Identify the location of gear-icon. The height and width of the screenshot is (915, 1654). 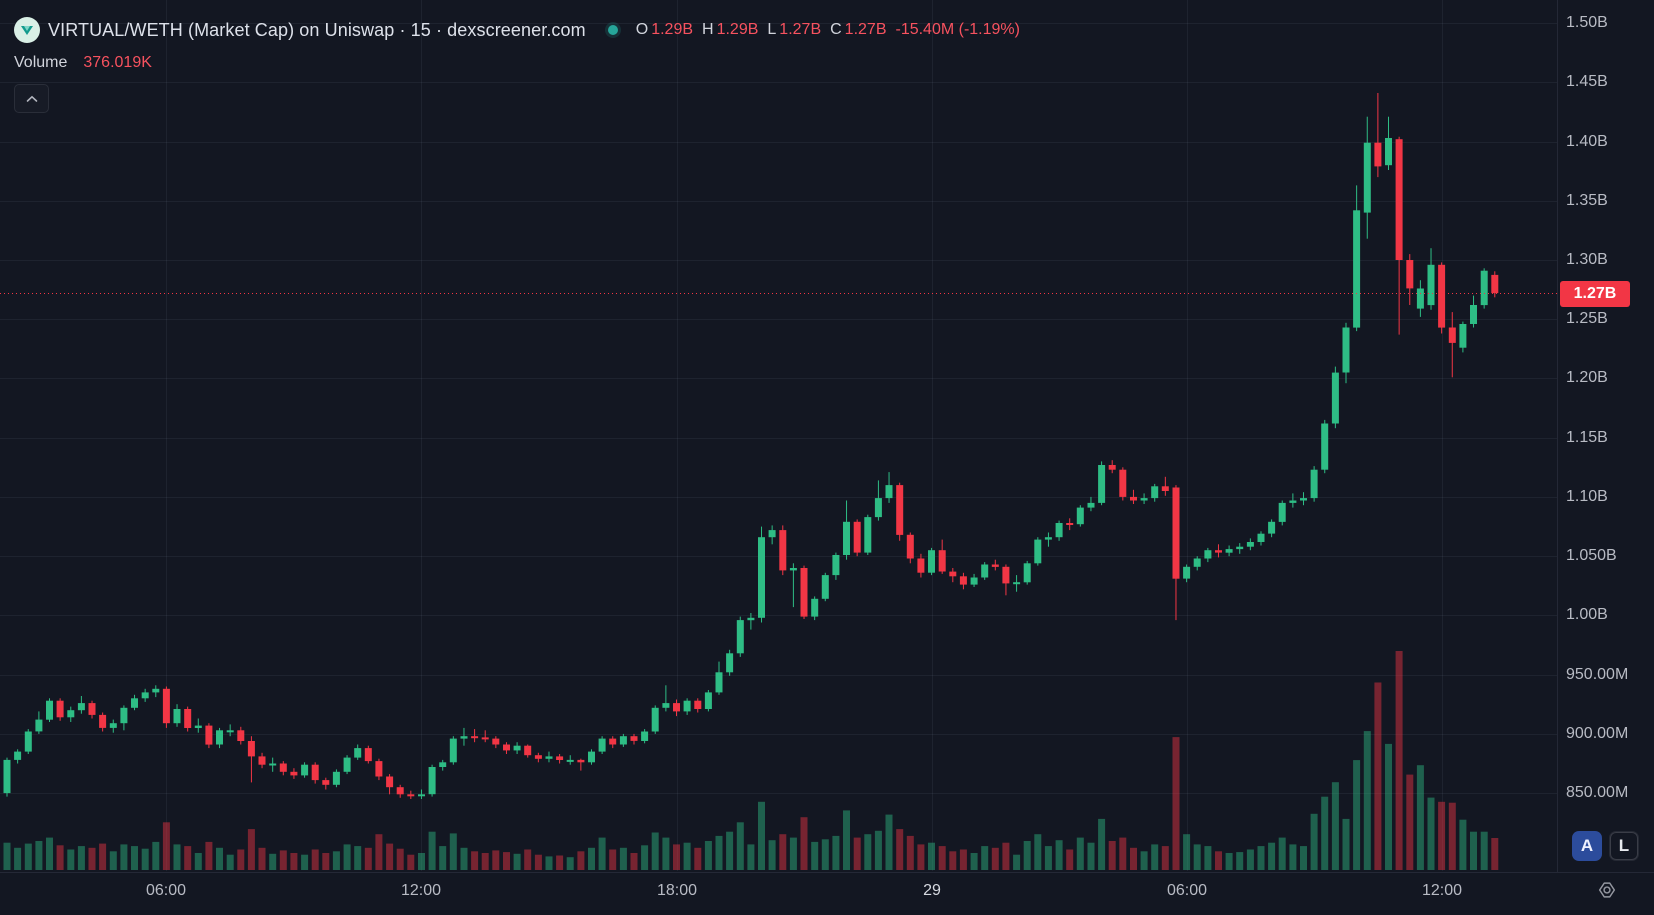
(1607, 892).